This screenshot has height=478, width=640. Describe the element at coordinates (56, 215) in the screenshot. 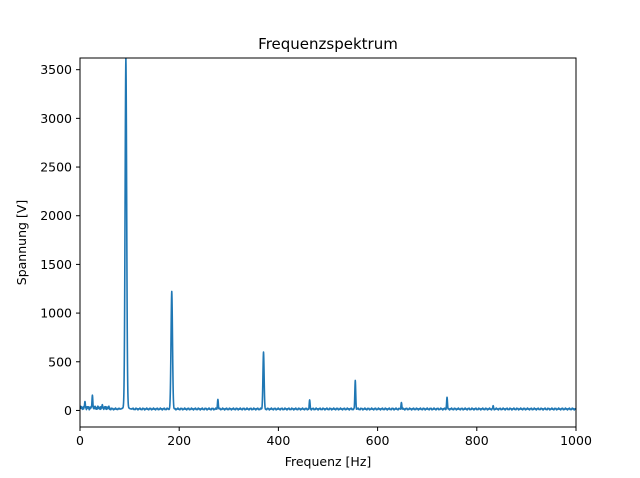

I see `y-tick-label: 2000` at that location.